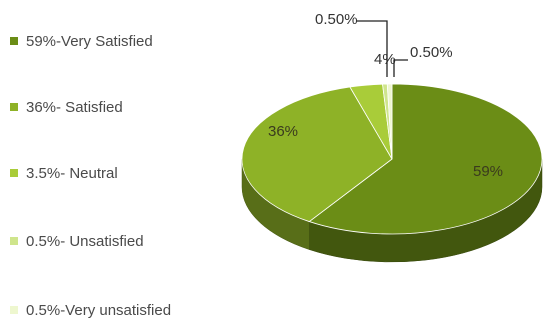 The image size is (545, 323). I want to click on legend-item: 0.5%-Very unsatisfied, so click(90, 310).